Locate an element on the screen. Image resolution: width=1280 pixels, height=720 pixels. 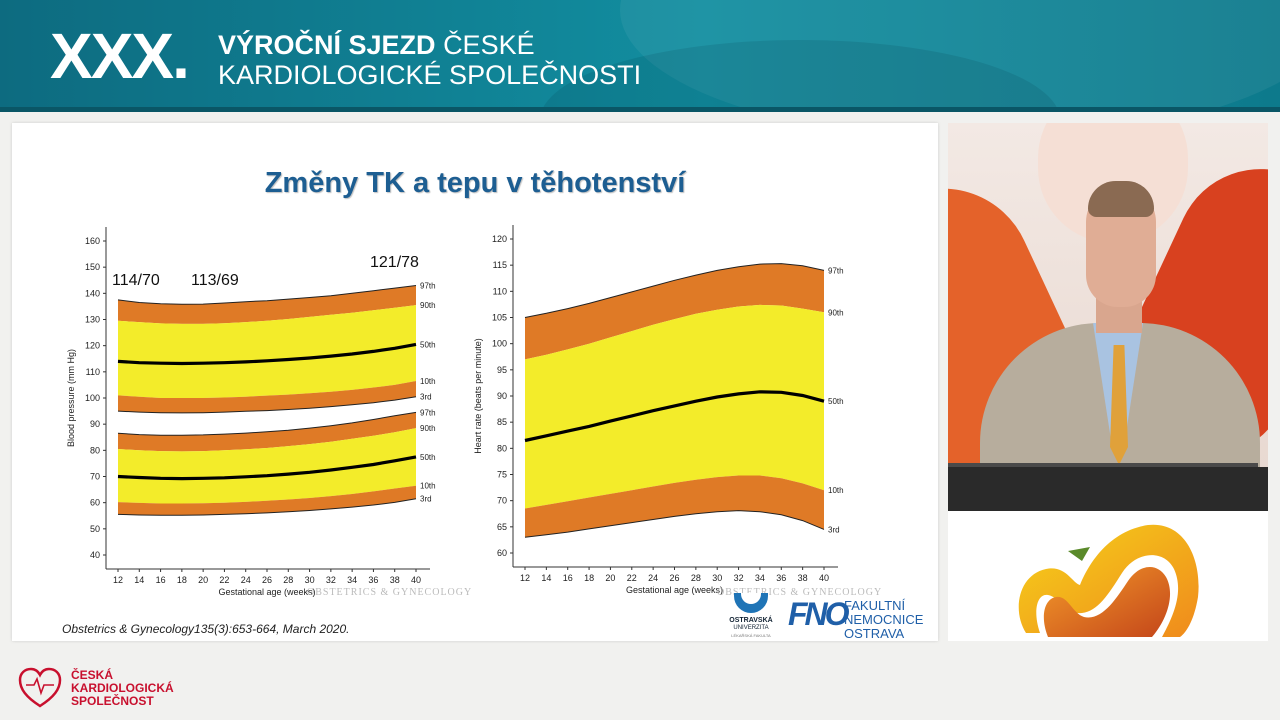
ostravska-univerzita-logo: OSTRAVSKÁ UNIVERZITA LÉKAŘSKÁ FAKULTA is located at coordinates (751, 617).